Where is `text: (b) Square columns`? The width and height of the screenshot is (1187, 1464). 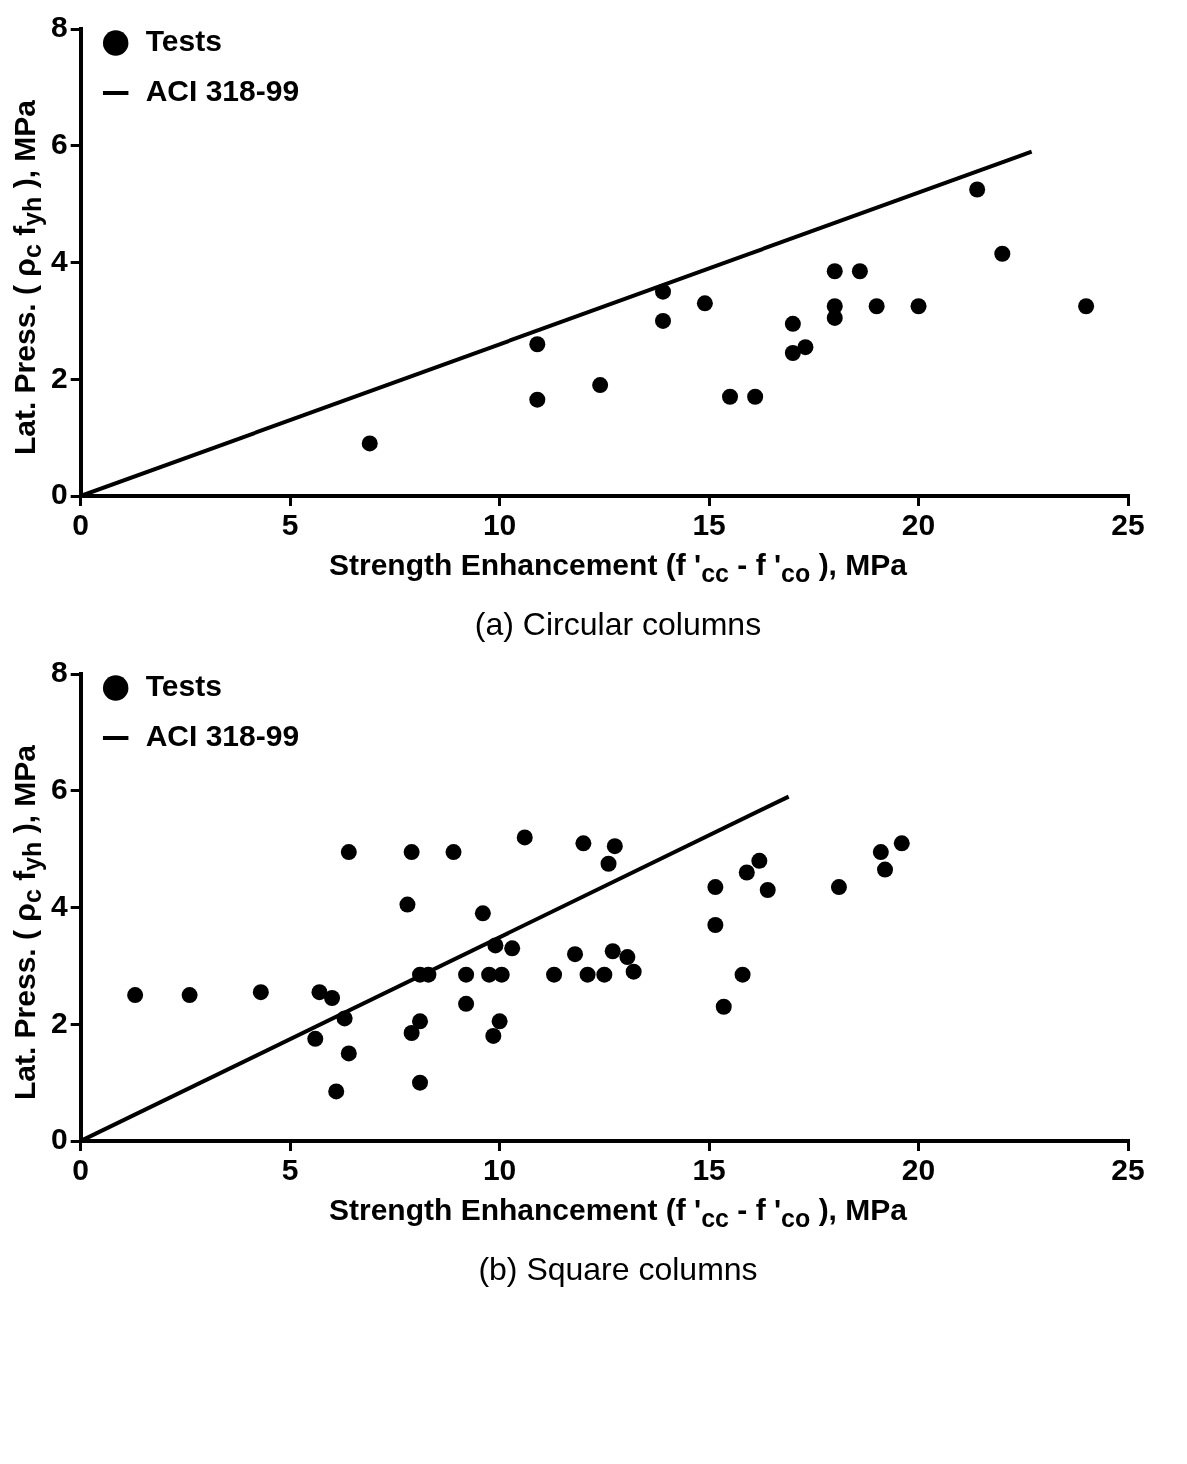 text: (b) Square columns is located at coordinates (618, 1269).